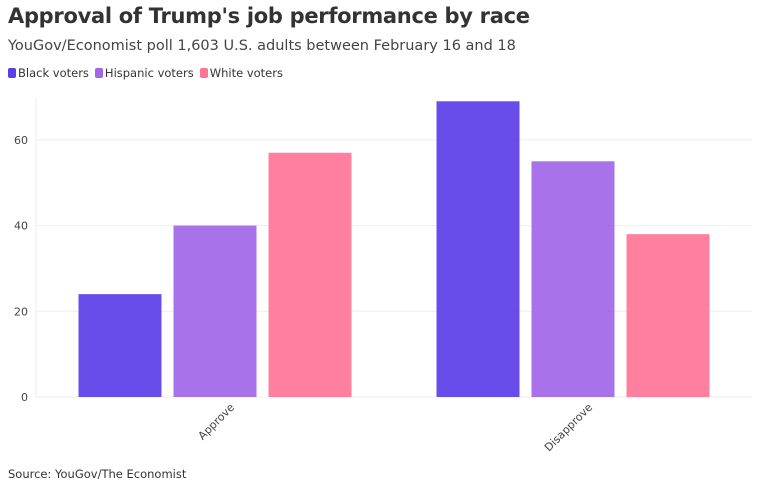 The height and width of the screenshot is (489, 768). What do you see at coordinates (568, 427) in the screenshot?
I see `x-tick-label: Disapprove` at bounding box center [568, 427].